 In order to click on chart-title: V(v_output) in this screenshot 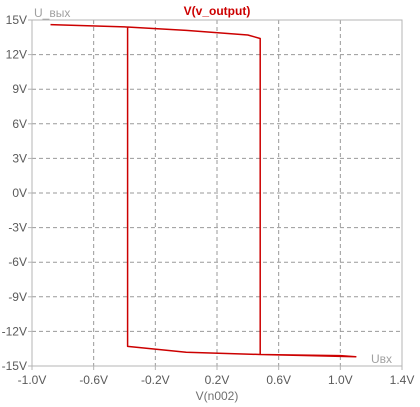, I will do `click(217, 11)`.